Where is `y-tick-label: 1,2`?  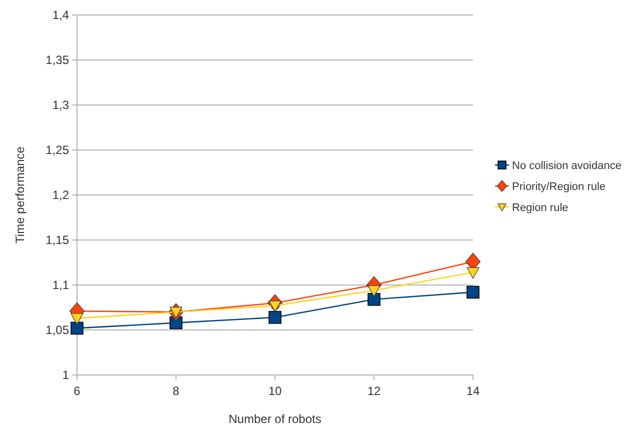
y-tick-label: 1,2 is located at coordinates (61, 195).